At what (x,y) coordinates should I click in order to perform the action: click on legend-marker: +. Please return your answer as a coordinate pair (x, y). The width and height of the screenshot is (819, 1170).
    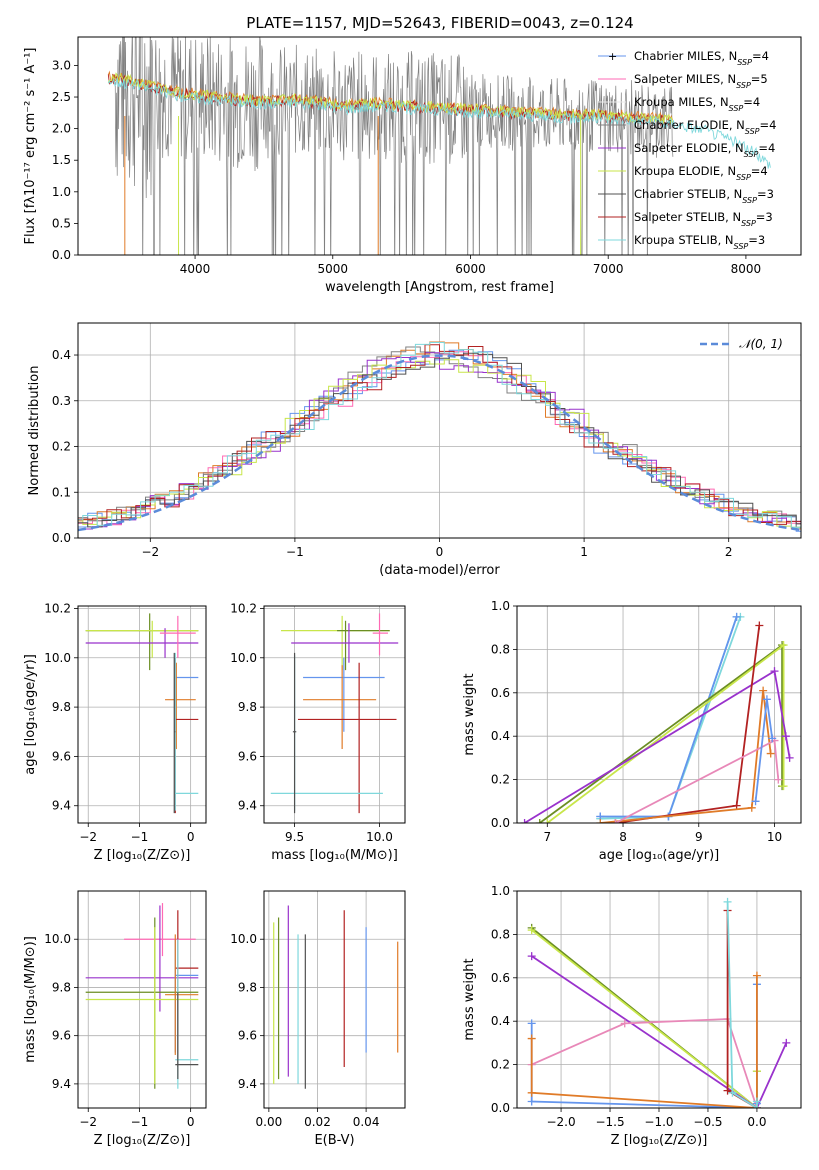
    Looking at the image, I should click on (612, 56).